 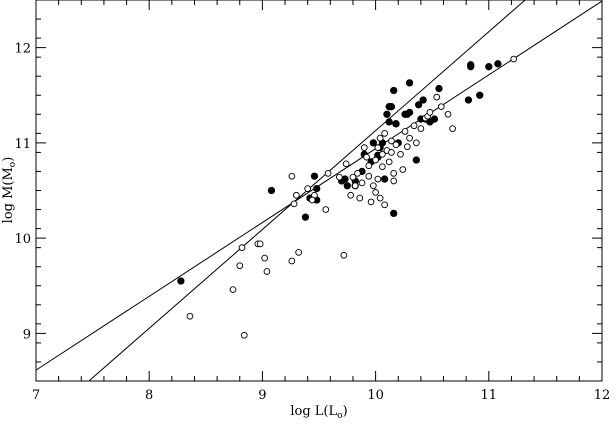 What do you see at coordinates (36, 395) in the screenshot?
I see `x-tick-label: 7` at bounding box center [36, 395].